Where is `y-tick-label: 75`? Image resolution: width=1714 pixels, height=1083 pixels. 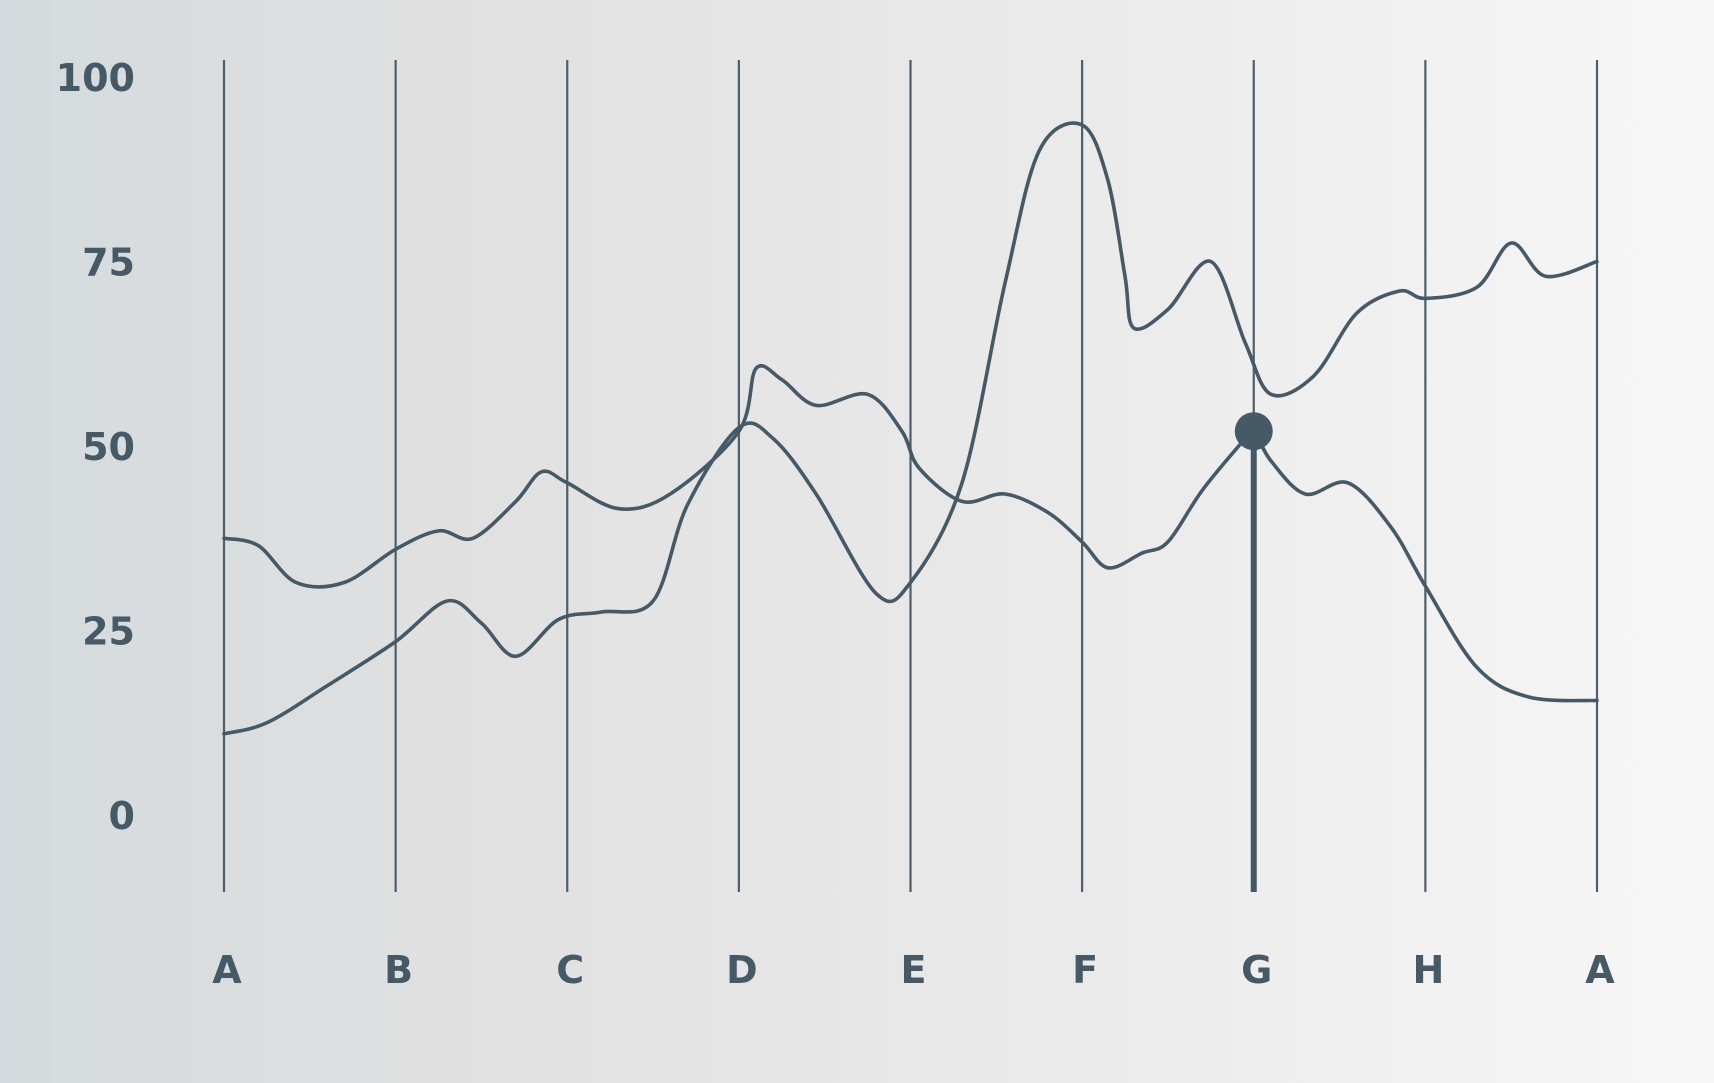 y-tick-label: 75 is located at coordinates (108, 263).